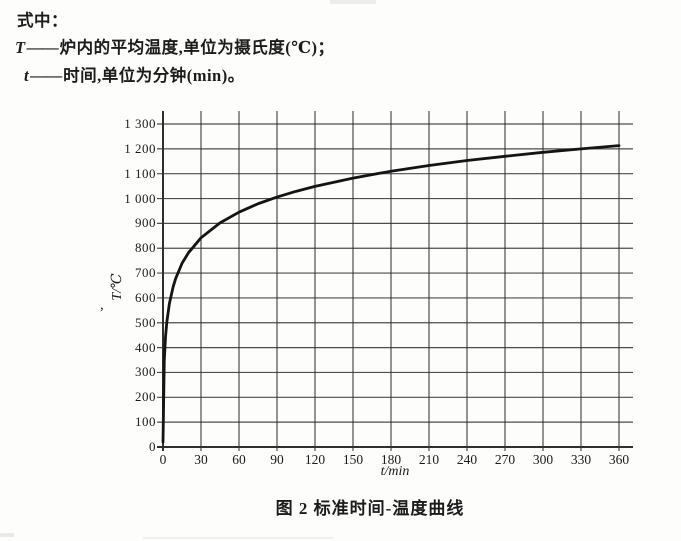  What do you see at coordinates (239, 459) in the screenshot?
I see `x-tick-label: 60` at bounding box center [239, 459].